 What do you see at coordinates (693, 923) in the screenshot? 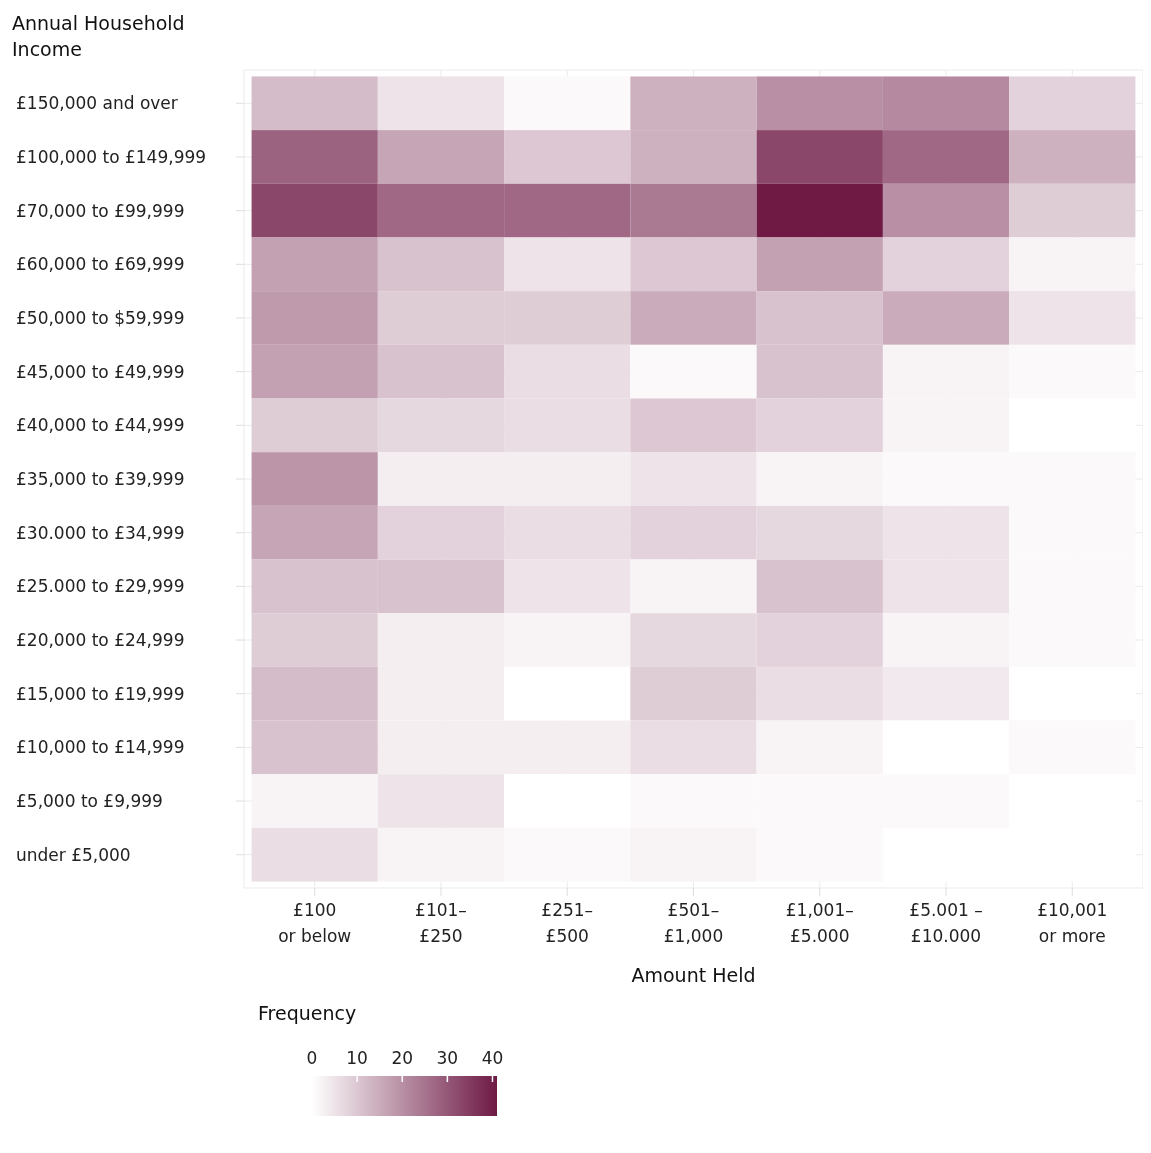
I see `x-tick-label: £501– £1,000` at bounding box center [693, 923].